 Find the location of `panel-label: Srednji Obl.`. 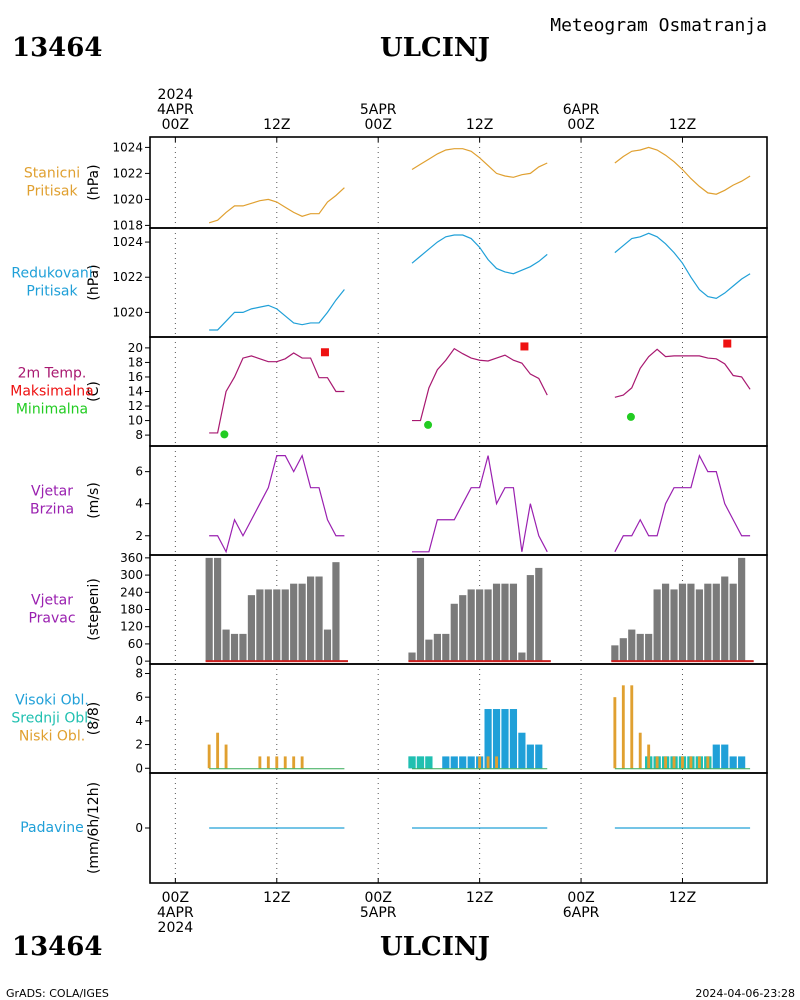

panel-label: Srednji Obl. is located at coordinates (51, 719).